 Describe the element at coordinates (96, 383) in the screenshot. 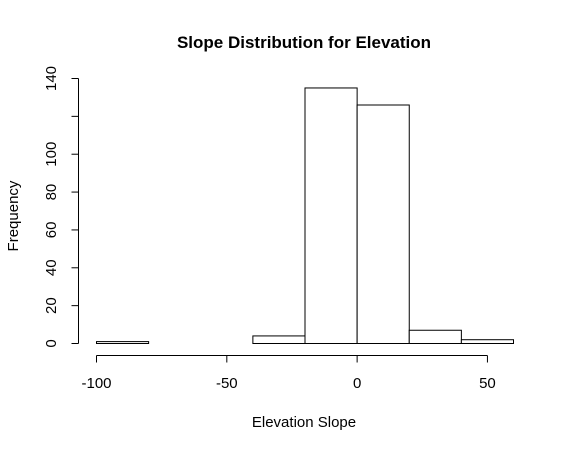

I see `x-tick-label: -100` at that location.